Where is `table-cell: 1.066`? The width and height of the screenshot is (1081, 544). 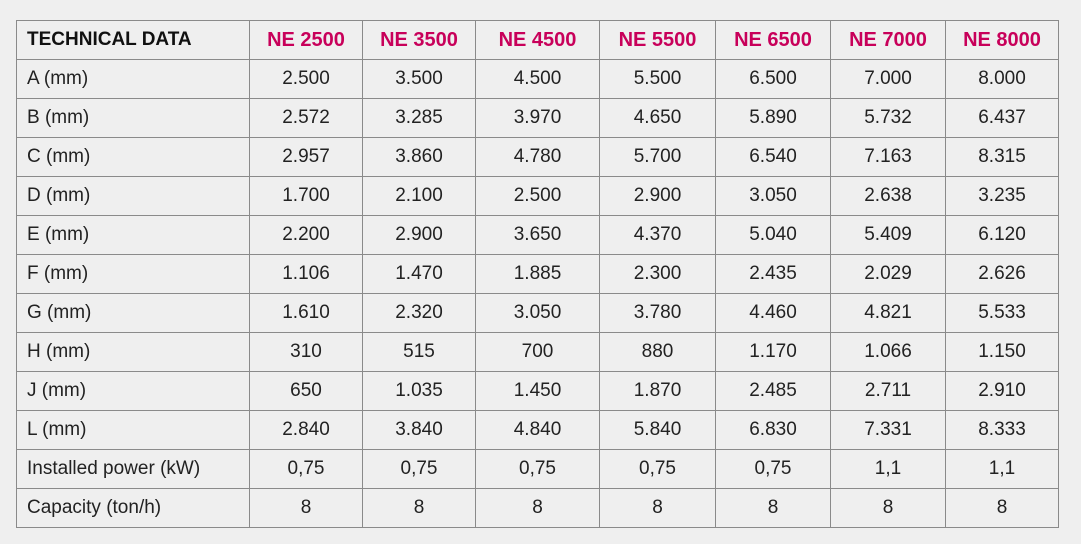
table-cell: 1.066 is located at coordinates (888, 352).